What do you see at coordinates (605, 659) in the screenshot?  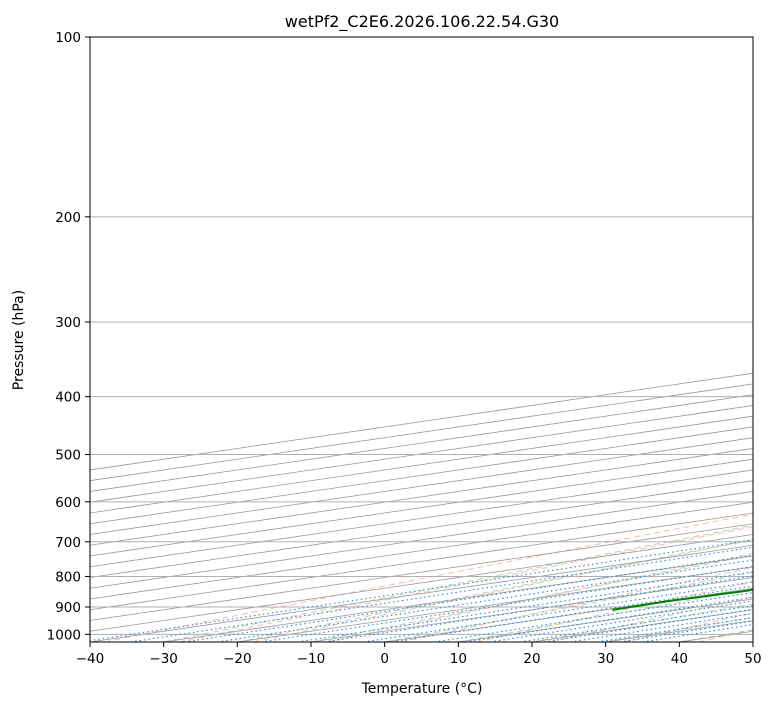 I see `x-tick-label: 30` at bounding box center [605, 659].